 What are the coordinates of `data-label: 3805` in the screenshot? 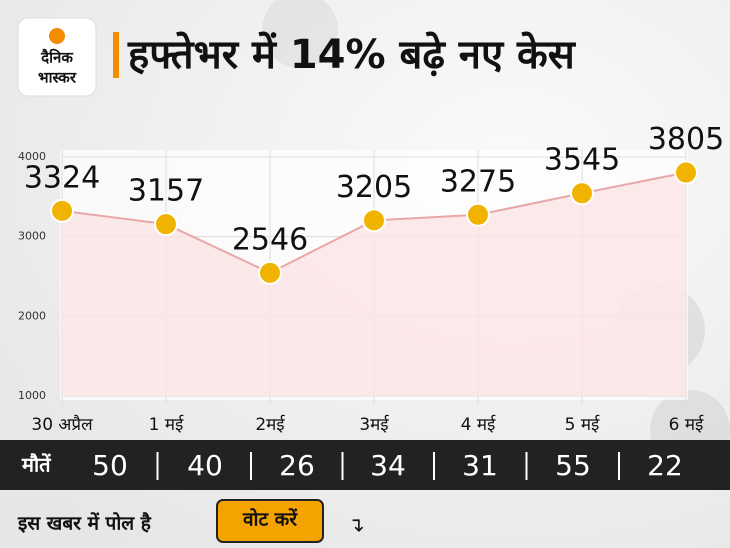 It's located at (686, 139).